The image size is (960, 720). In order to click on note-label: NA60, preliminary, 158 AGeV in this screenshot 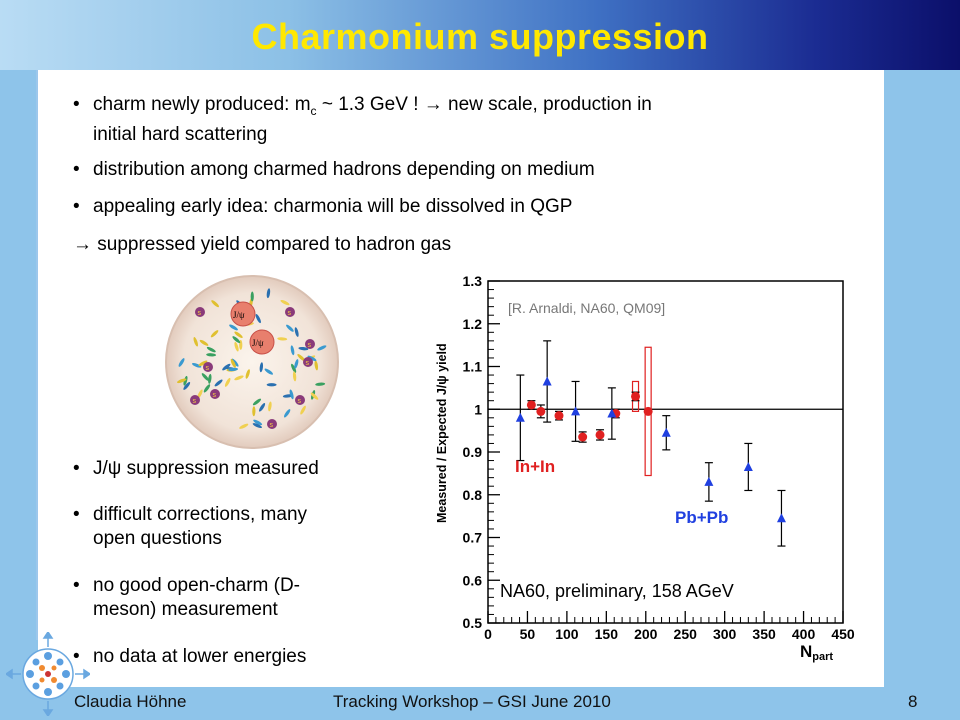, I will do `click(617, 591)`.